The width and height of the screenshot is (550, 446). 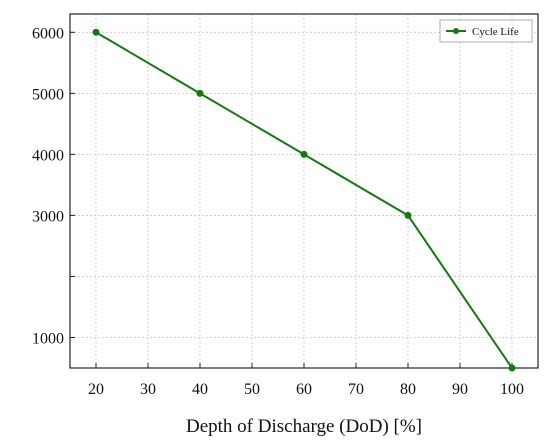 What do you see at coordinates (512, 389) in the screenshot?
I see `x-tick-label: 100` at bounding box center [512, 389].